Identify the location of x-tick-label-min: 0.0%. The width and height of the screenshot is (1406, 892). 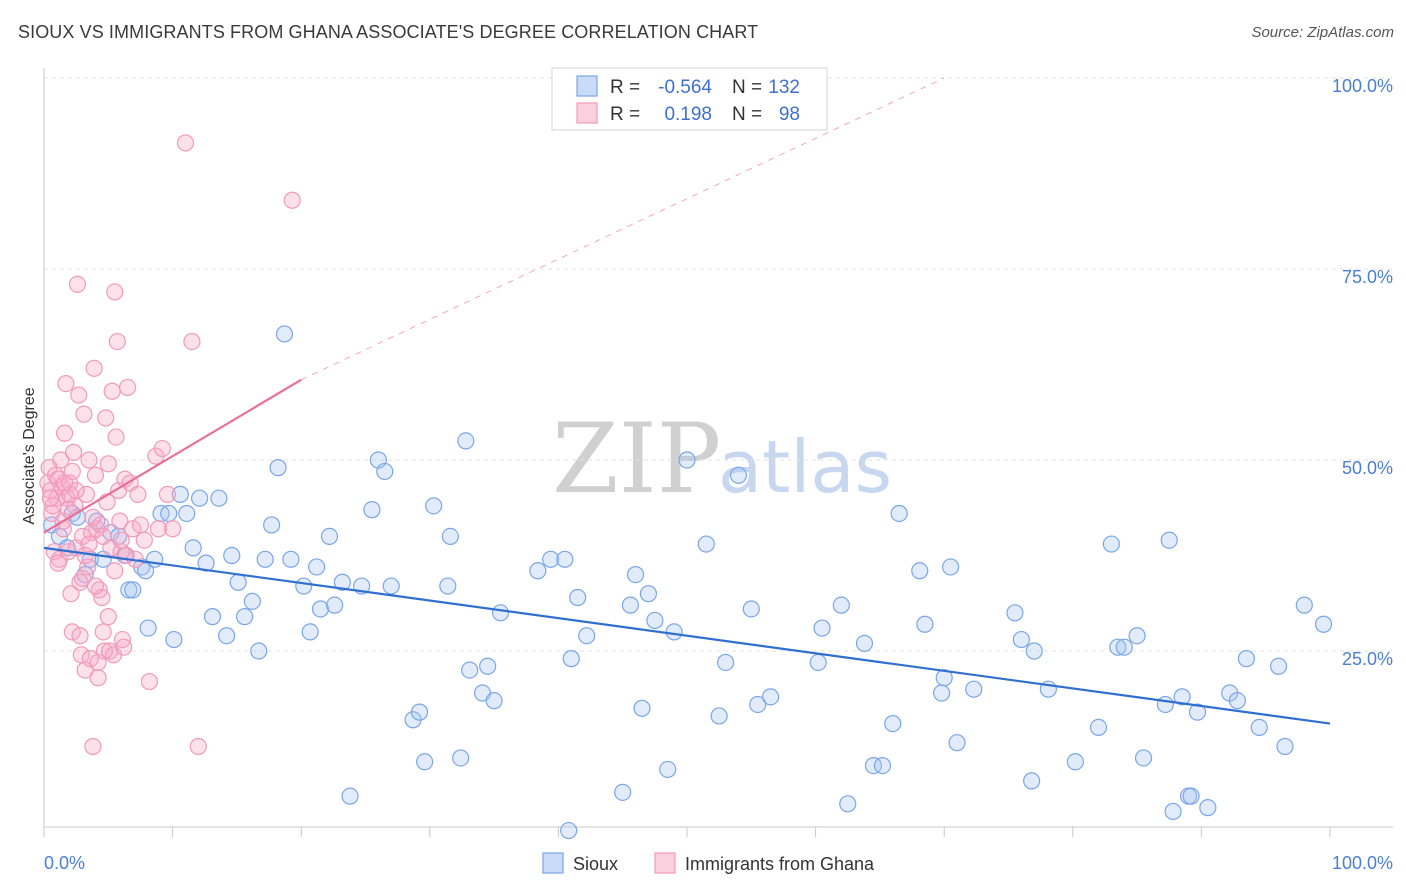
(64, 863).